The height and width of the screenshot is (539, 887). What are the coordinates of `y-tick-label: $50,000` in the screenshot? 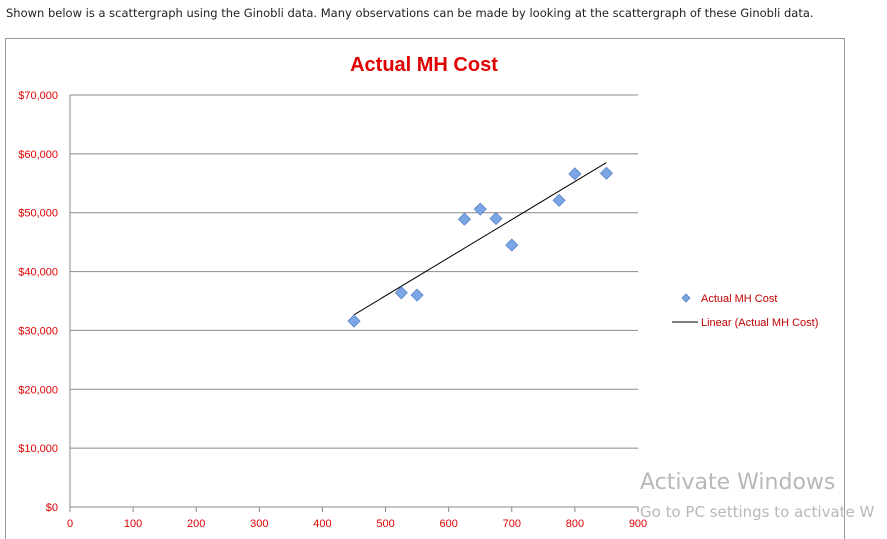 It's located at (38, 214).